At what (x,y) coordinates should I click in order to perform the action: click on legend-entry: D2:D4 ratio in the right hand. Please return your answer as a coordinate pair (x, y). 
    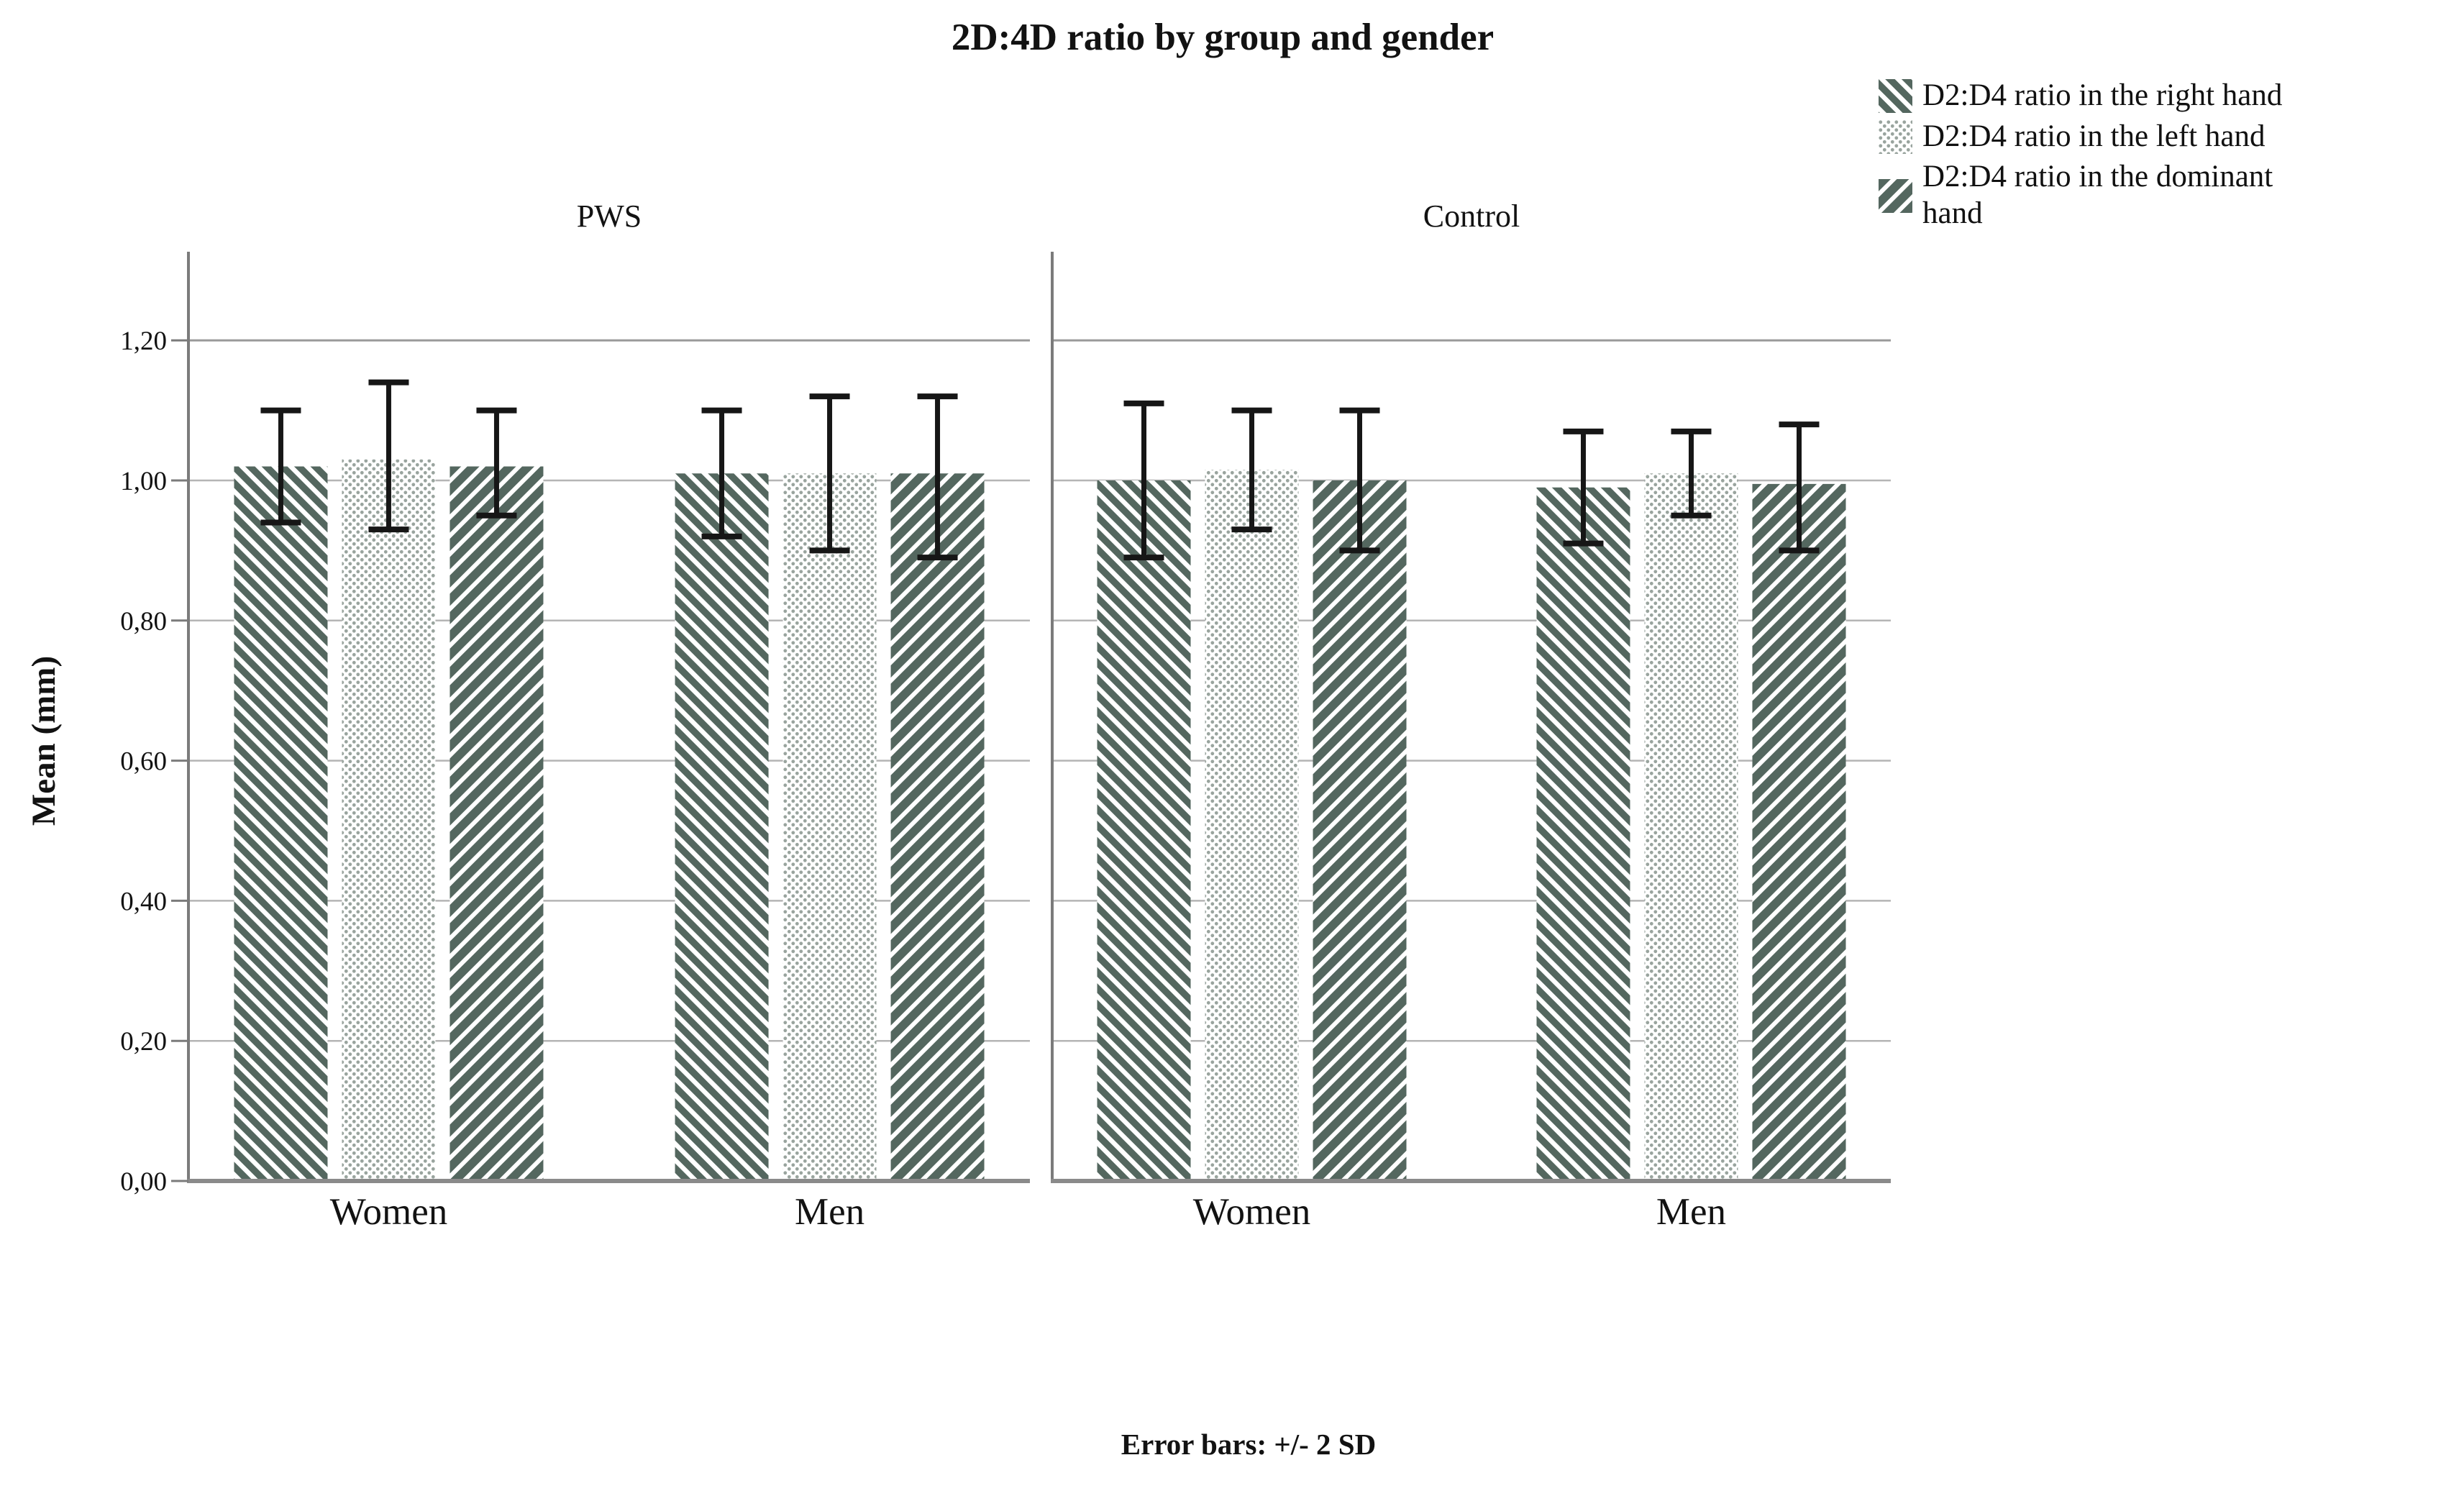
    Looking at the image, I should click on (2170, 96).